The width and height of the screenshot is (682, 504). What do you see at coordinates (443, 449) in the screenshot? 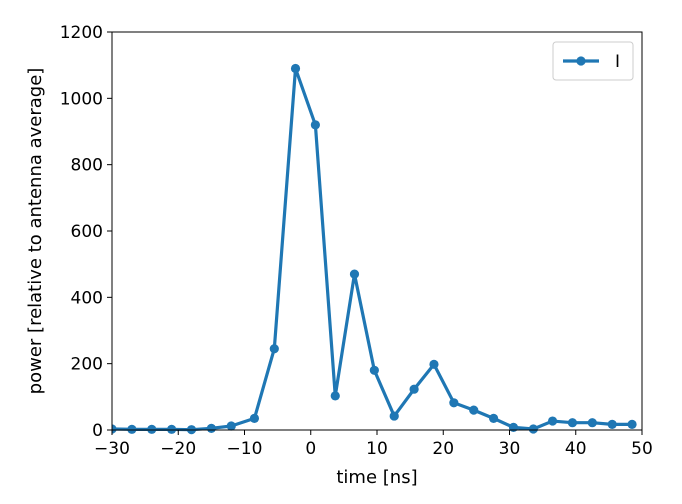
I see `x-tick-label: 20` at bounding box center [443, 449].